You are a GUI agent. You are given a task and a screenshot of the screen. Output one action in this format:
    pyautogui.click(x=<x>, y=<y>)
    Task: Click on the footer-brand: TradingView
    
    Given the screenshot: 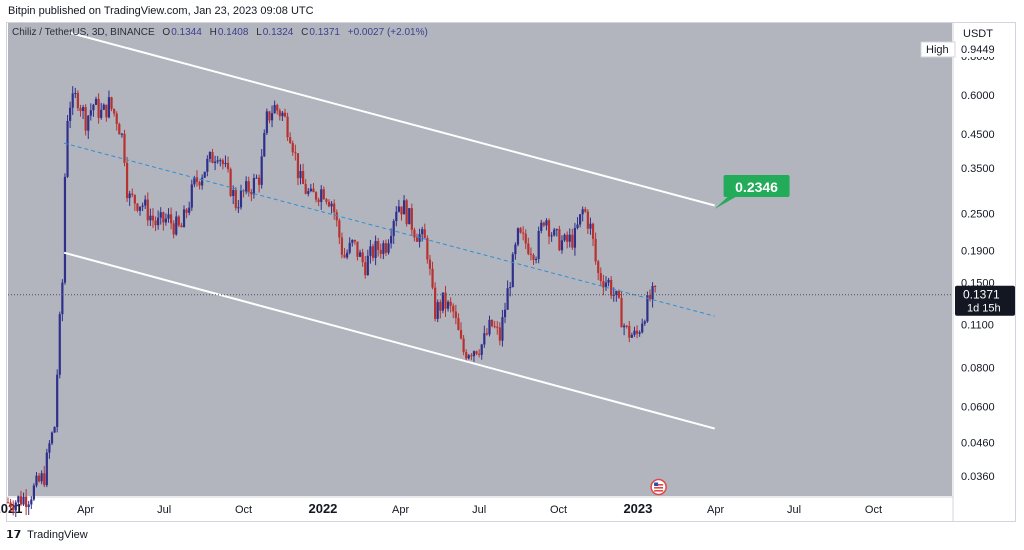 What is the action you would take?
    pyautogui.click(x=57, y=535)
    